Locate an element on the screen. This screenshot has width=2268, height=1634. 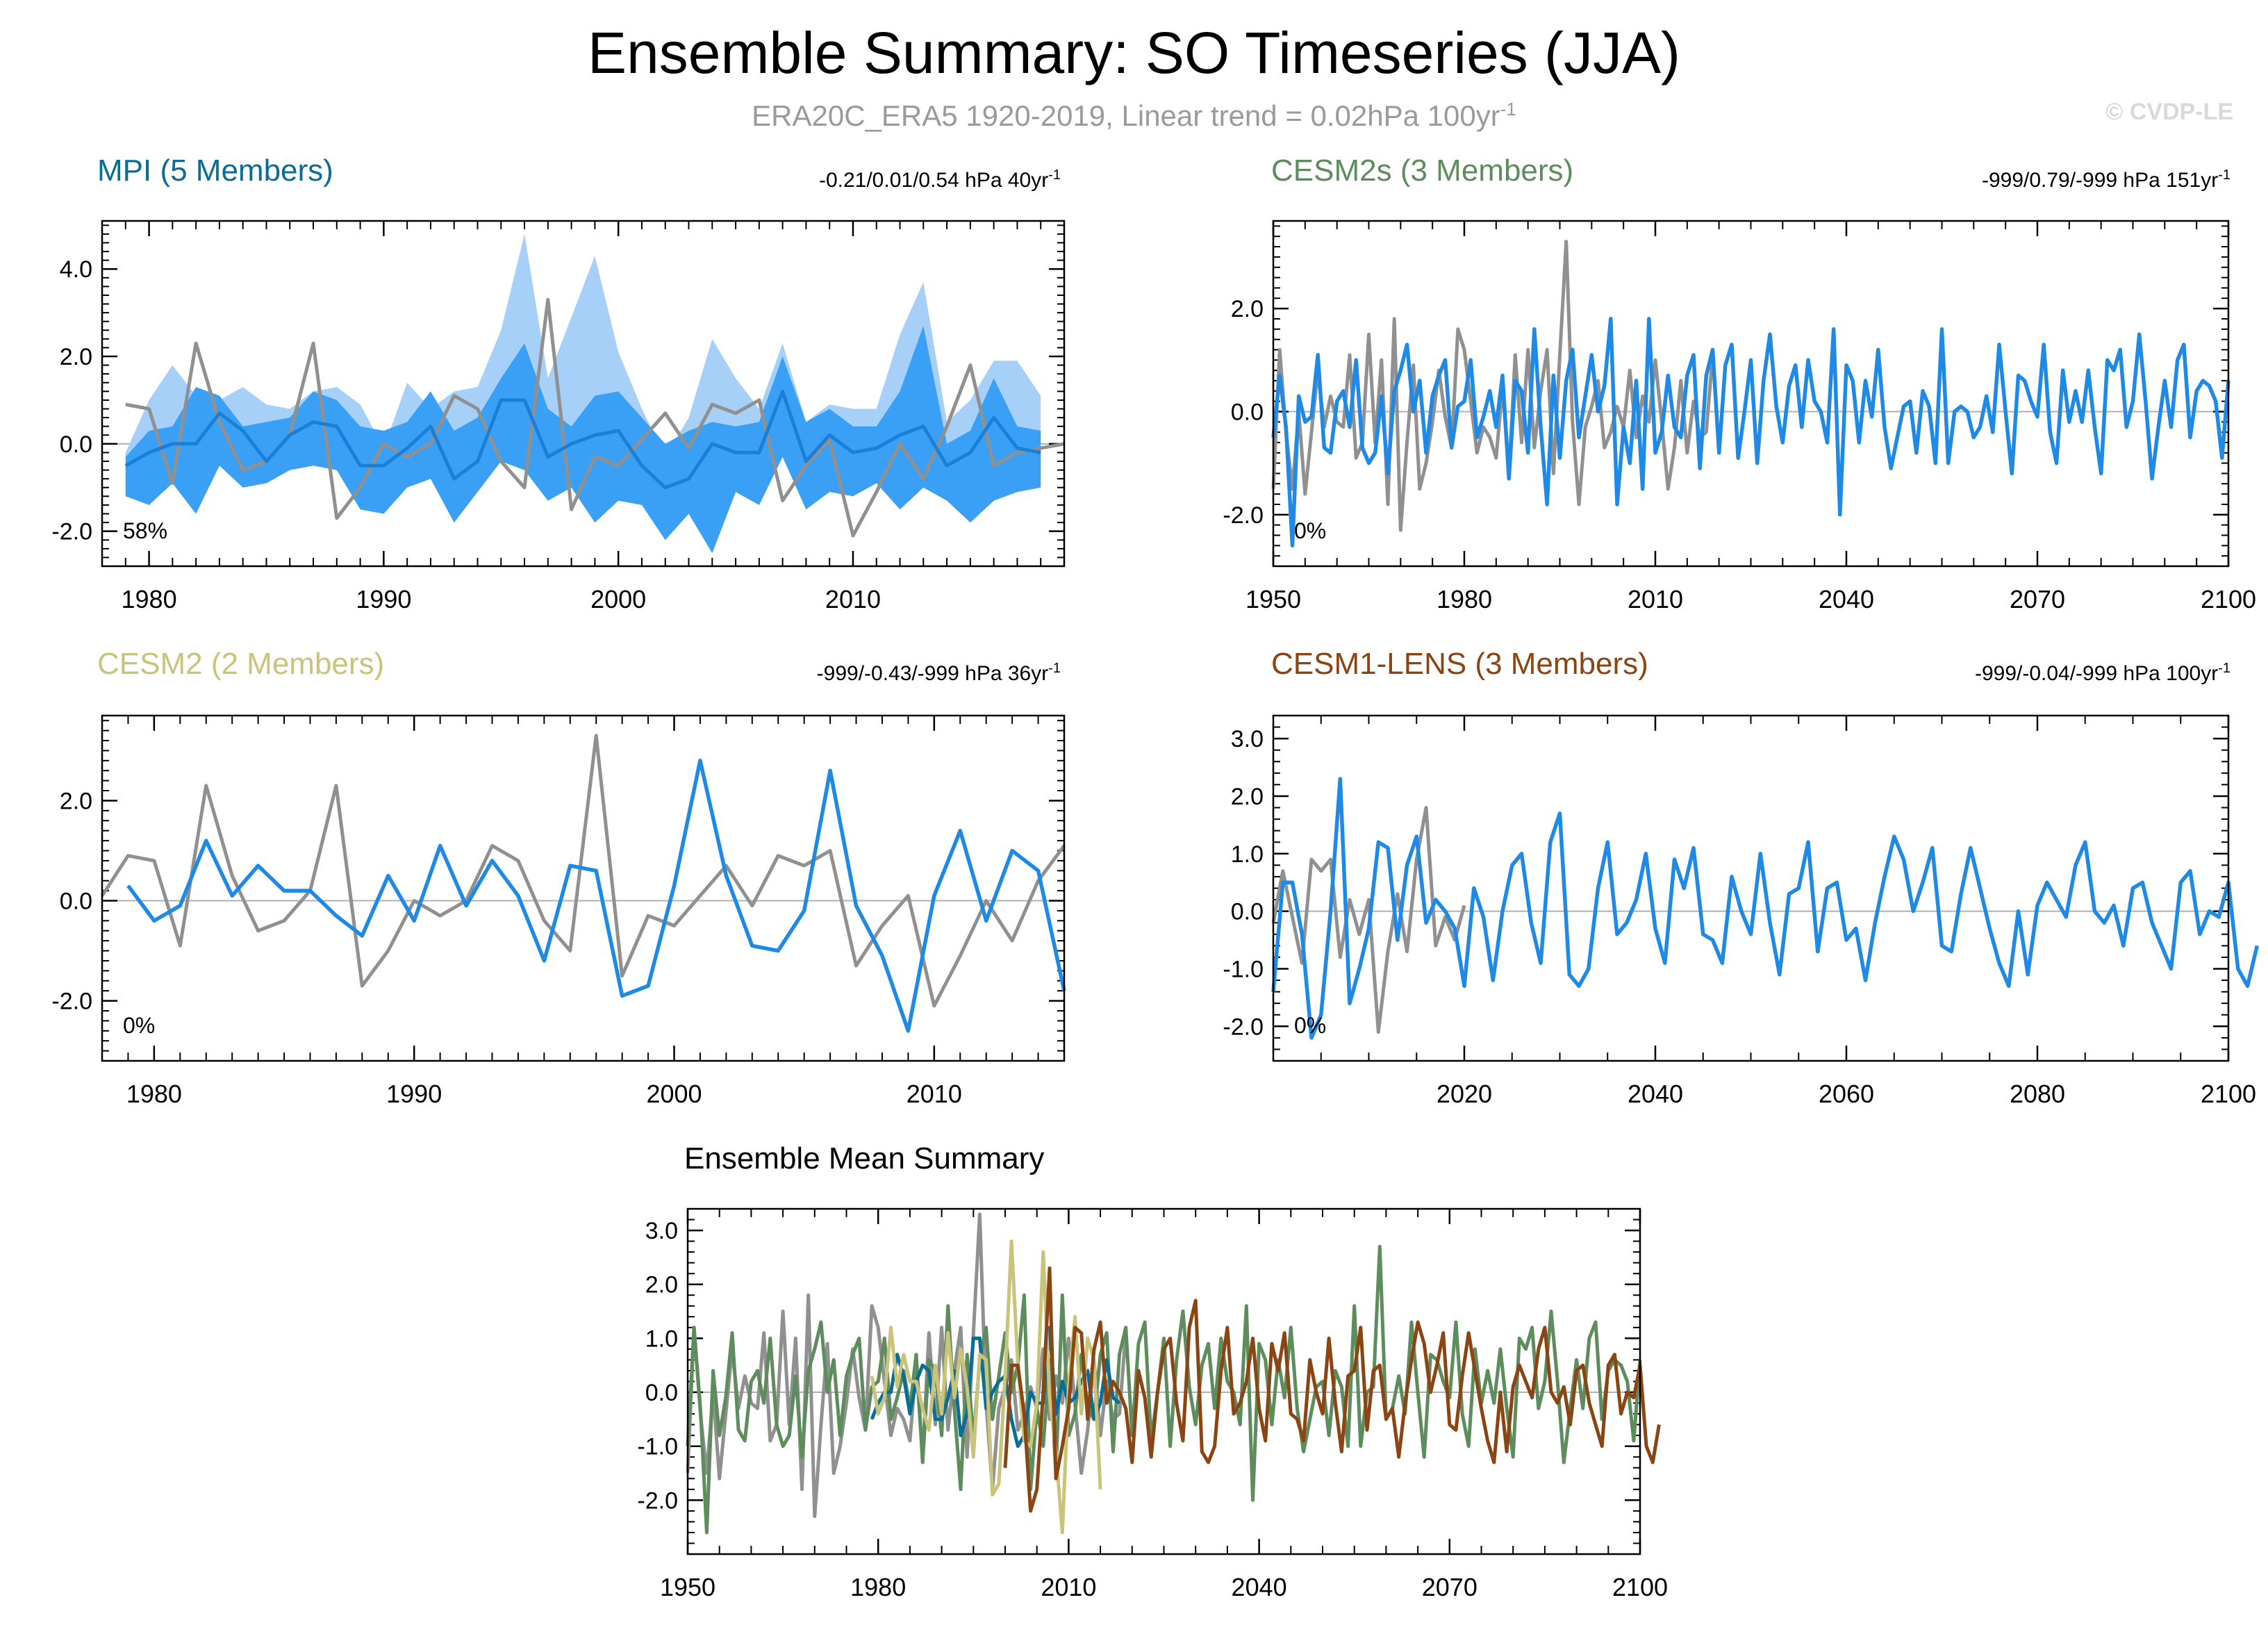
panel-title-summary: Ensemble Mean Summary is located at coordinates (864, 1158).